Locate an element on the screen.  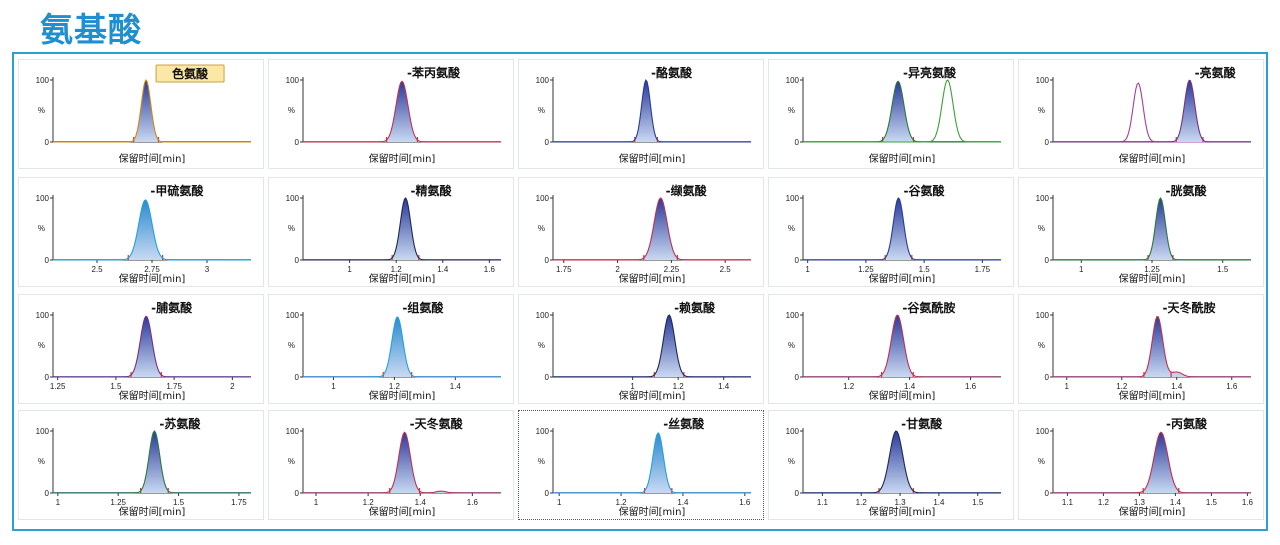
compound-label: -脯氨酸 is located at coordinates (172, 307).